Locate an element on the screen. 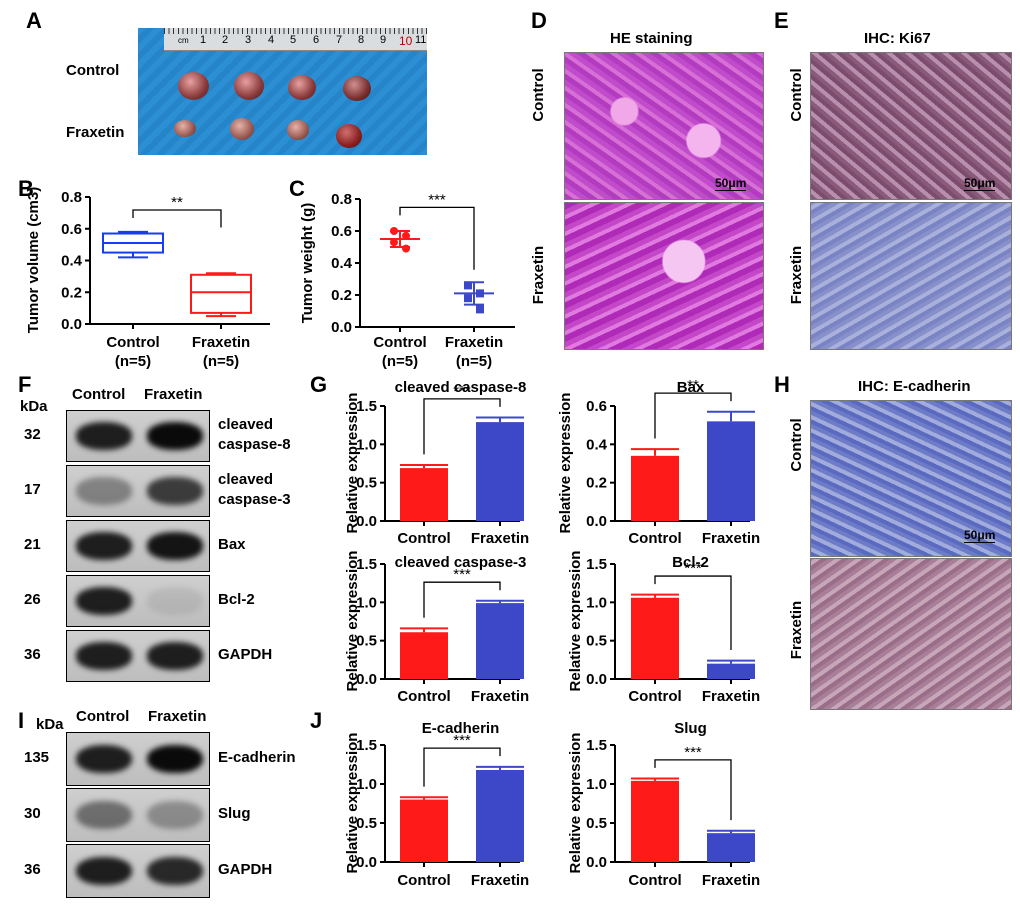 The image size is (1020, 906). y-tick-label: 0.8 is located at coordinates (71, 197).